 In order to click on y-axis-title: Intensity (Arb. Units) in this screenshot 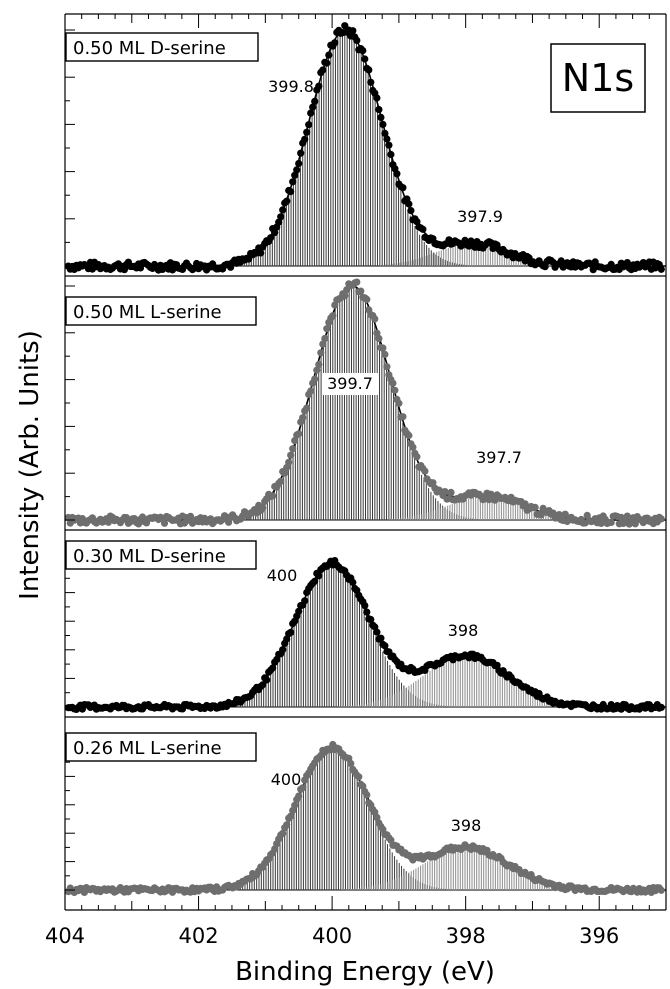, I will do `click(30, 465)`.